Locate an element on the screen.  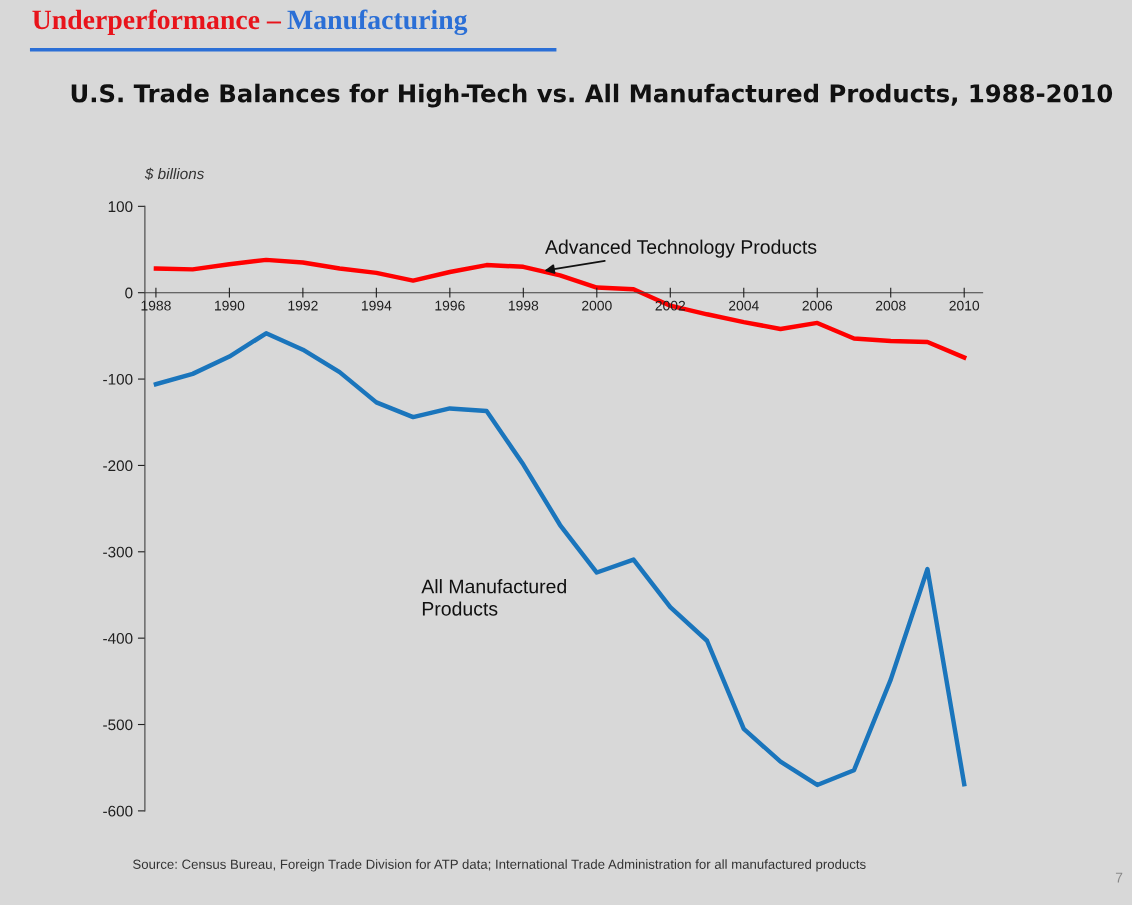
x-tick-label: 1998 is located at coordinates (523, 305).